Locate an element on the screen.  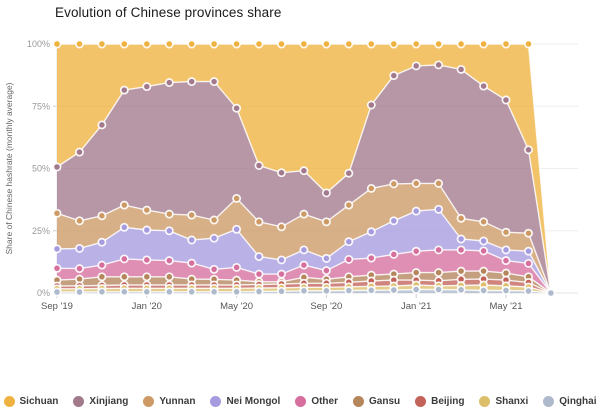
legend-label: Beijing is located at coordinates (448, 401).